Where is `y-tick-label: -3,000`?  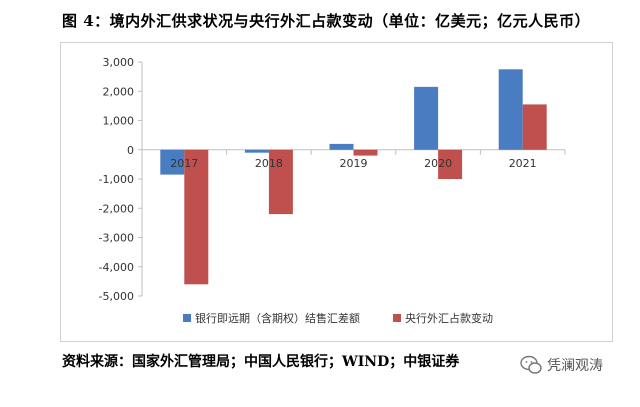 y-tick-label: -3,000 is located at coordinates (116, 238).